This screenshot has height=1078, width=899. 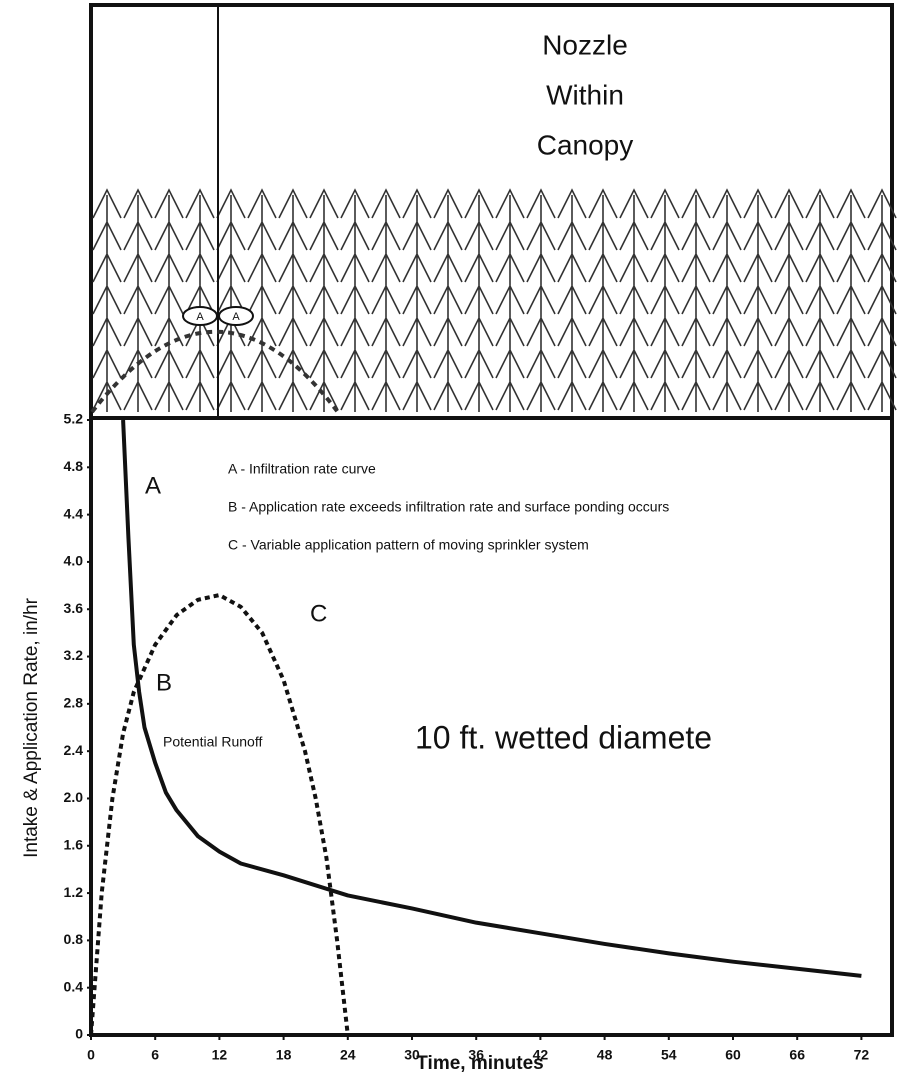 I want to click on y-tick-label: 2.0, so click(x=74, y=797).